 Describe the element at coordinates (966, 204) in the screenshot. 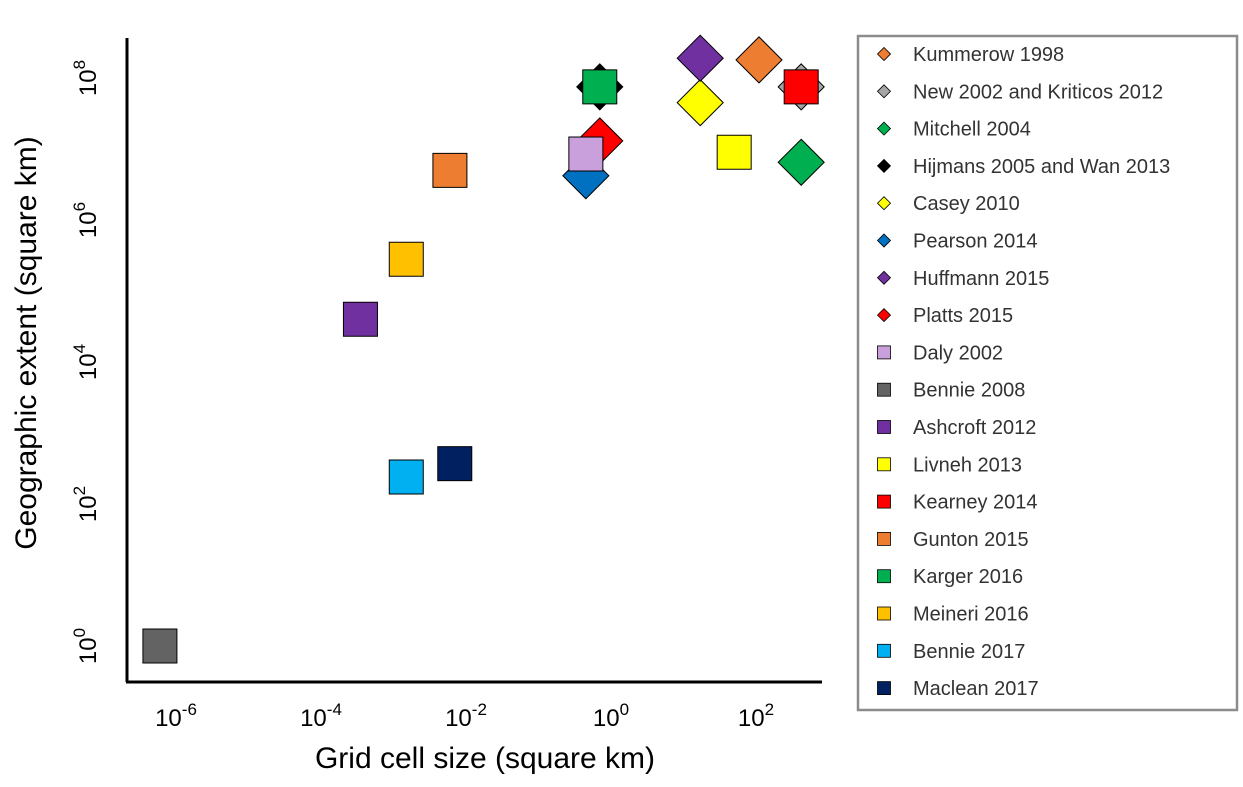

I see `legend-label-casey-2010: Casey 2010` at that location.